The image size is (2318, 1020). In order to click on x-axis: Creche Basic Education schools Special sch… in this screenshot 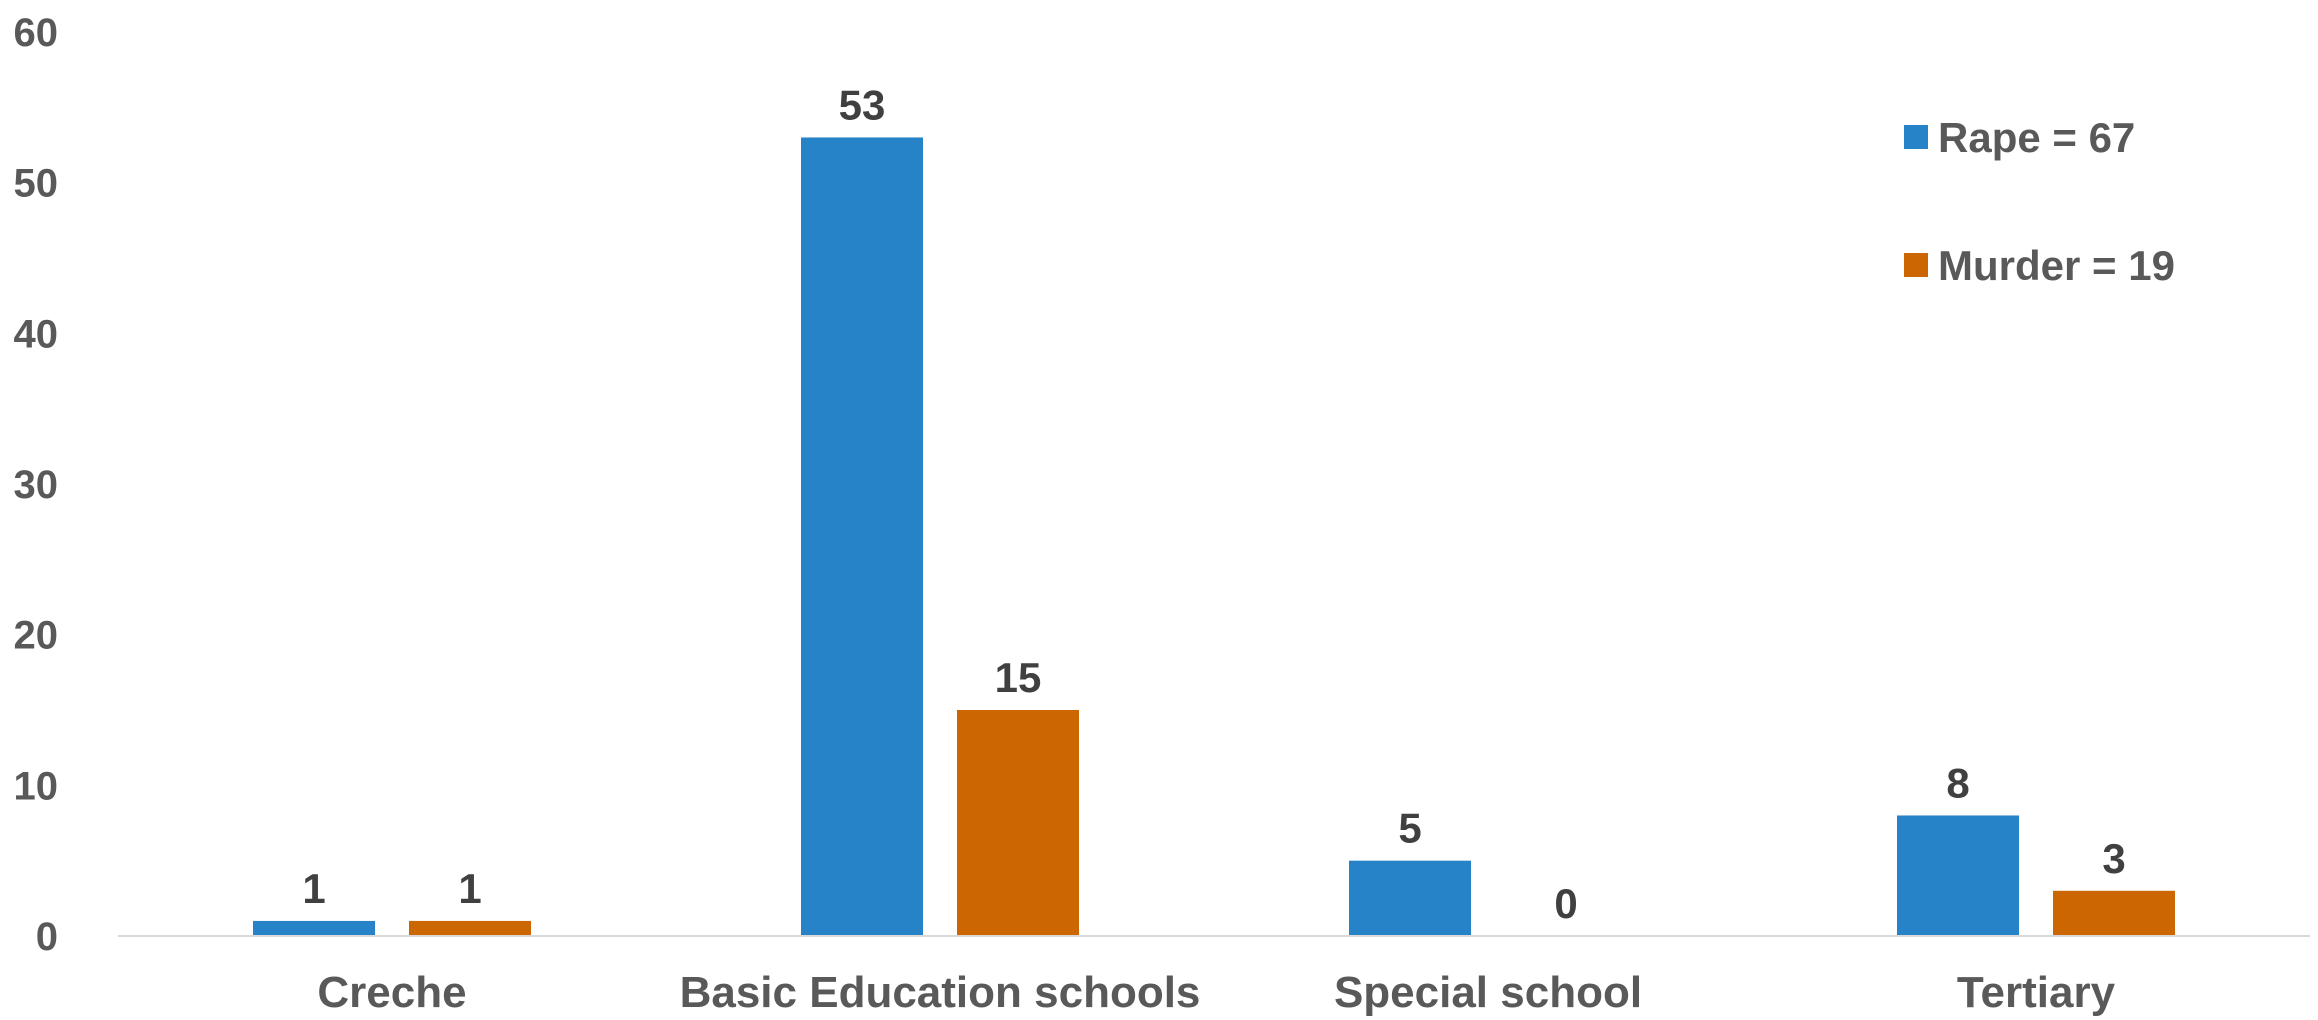, I will do `click(1214, 976)`.